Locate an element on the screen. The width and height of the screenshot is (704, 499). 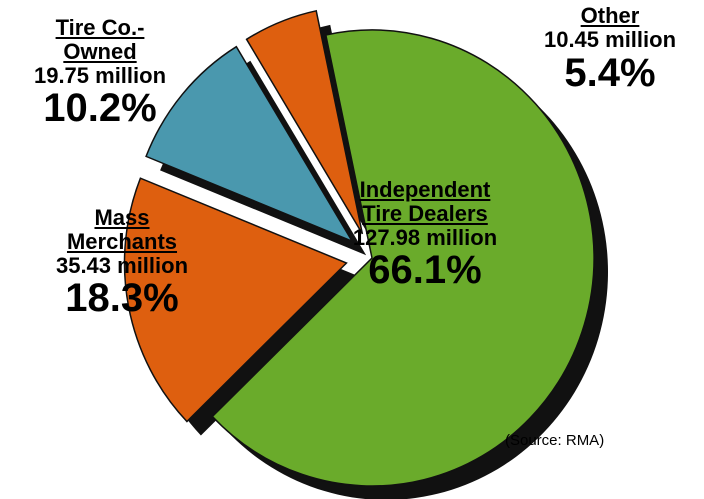
slice-label: Mass Merchants 35.43 million 18.3% is located at coordinates (122, 263).